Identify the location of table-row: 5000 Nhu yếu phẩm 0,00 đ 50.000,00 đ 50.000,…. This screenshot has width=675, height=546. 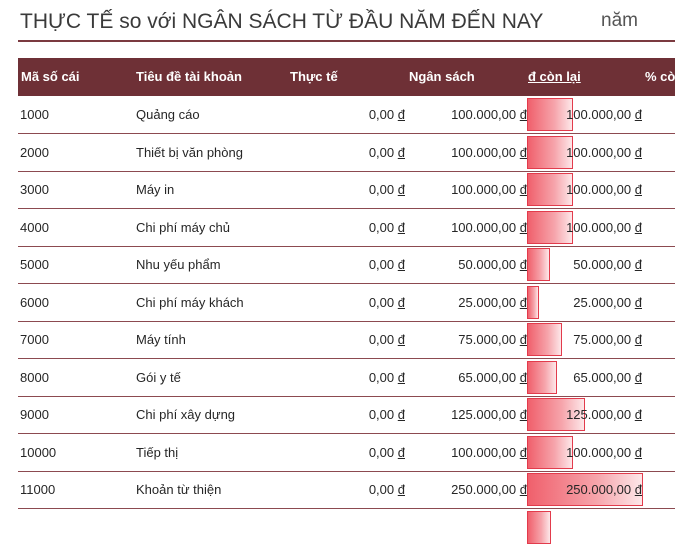
(346, 265).